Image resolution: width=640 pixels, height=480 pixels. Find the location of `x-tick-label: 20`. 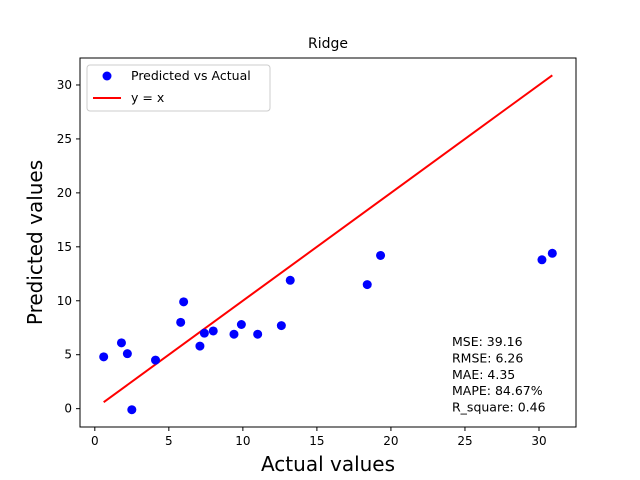

x-tick-label: 20 is located at coordinates (390, 441).